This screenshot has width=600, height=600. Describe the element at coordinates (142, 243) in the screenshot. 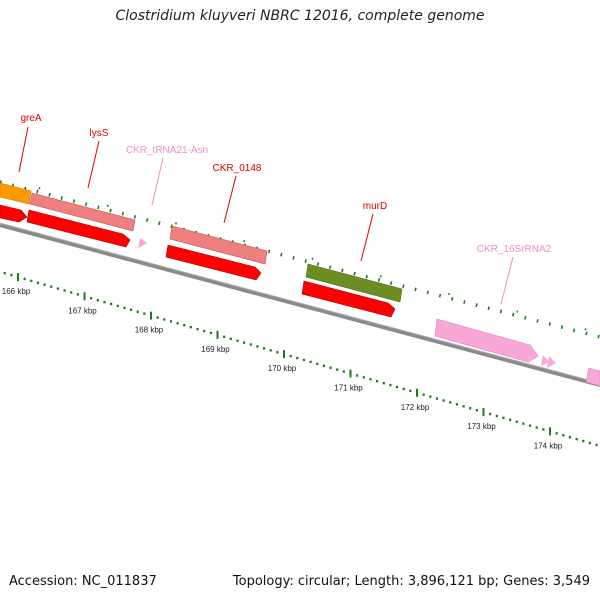

I see `trna-asn-arrow` at that location.